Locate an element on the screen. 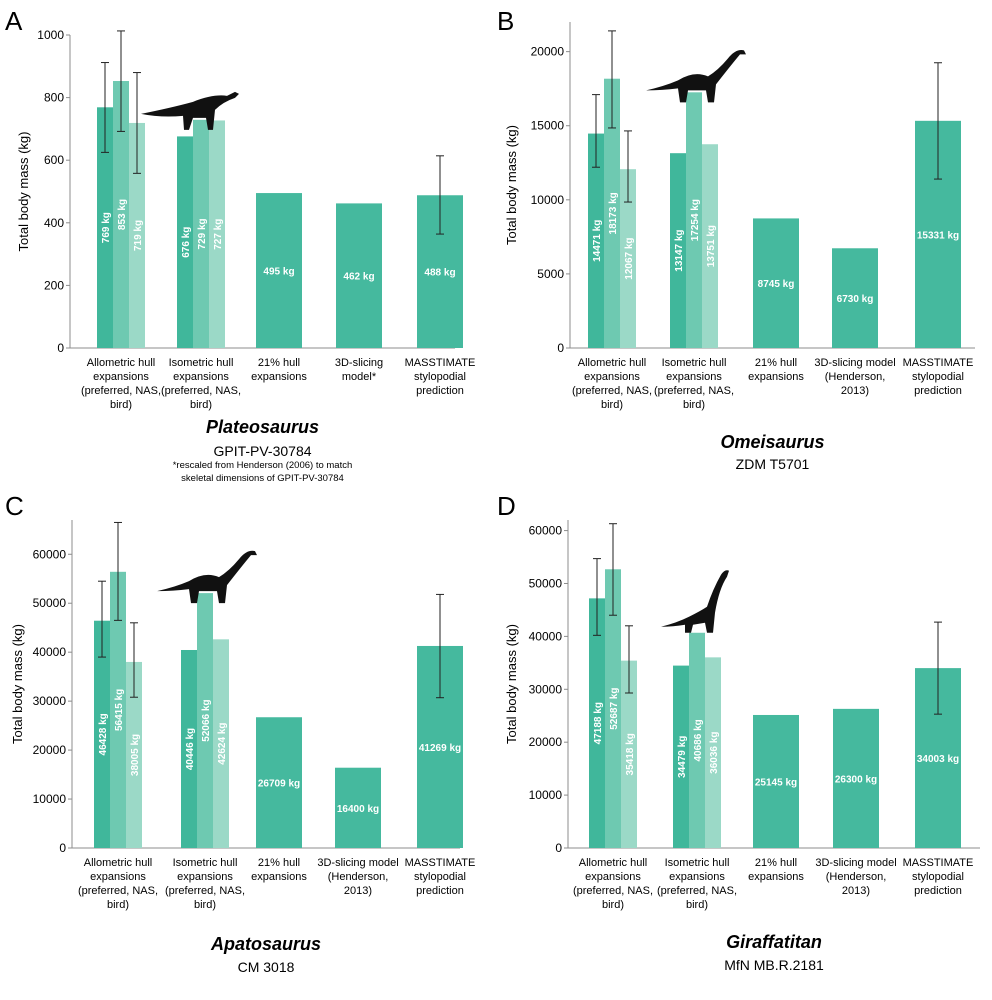 The height and width of the screenshot is (1000, 992). bar-value-label: 12067 kg is located at coordinates (629, 258).